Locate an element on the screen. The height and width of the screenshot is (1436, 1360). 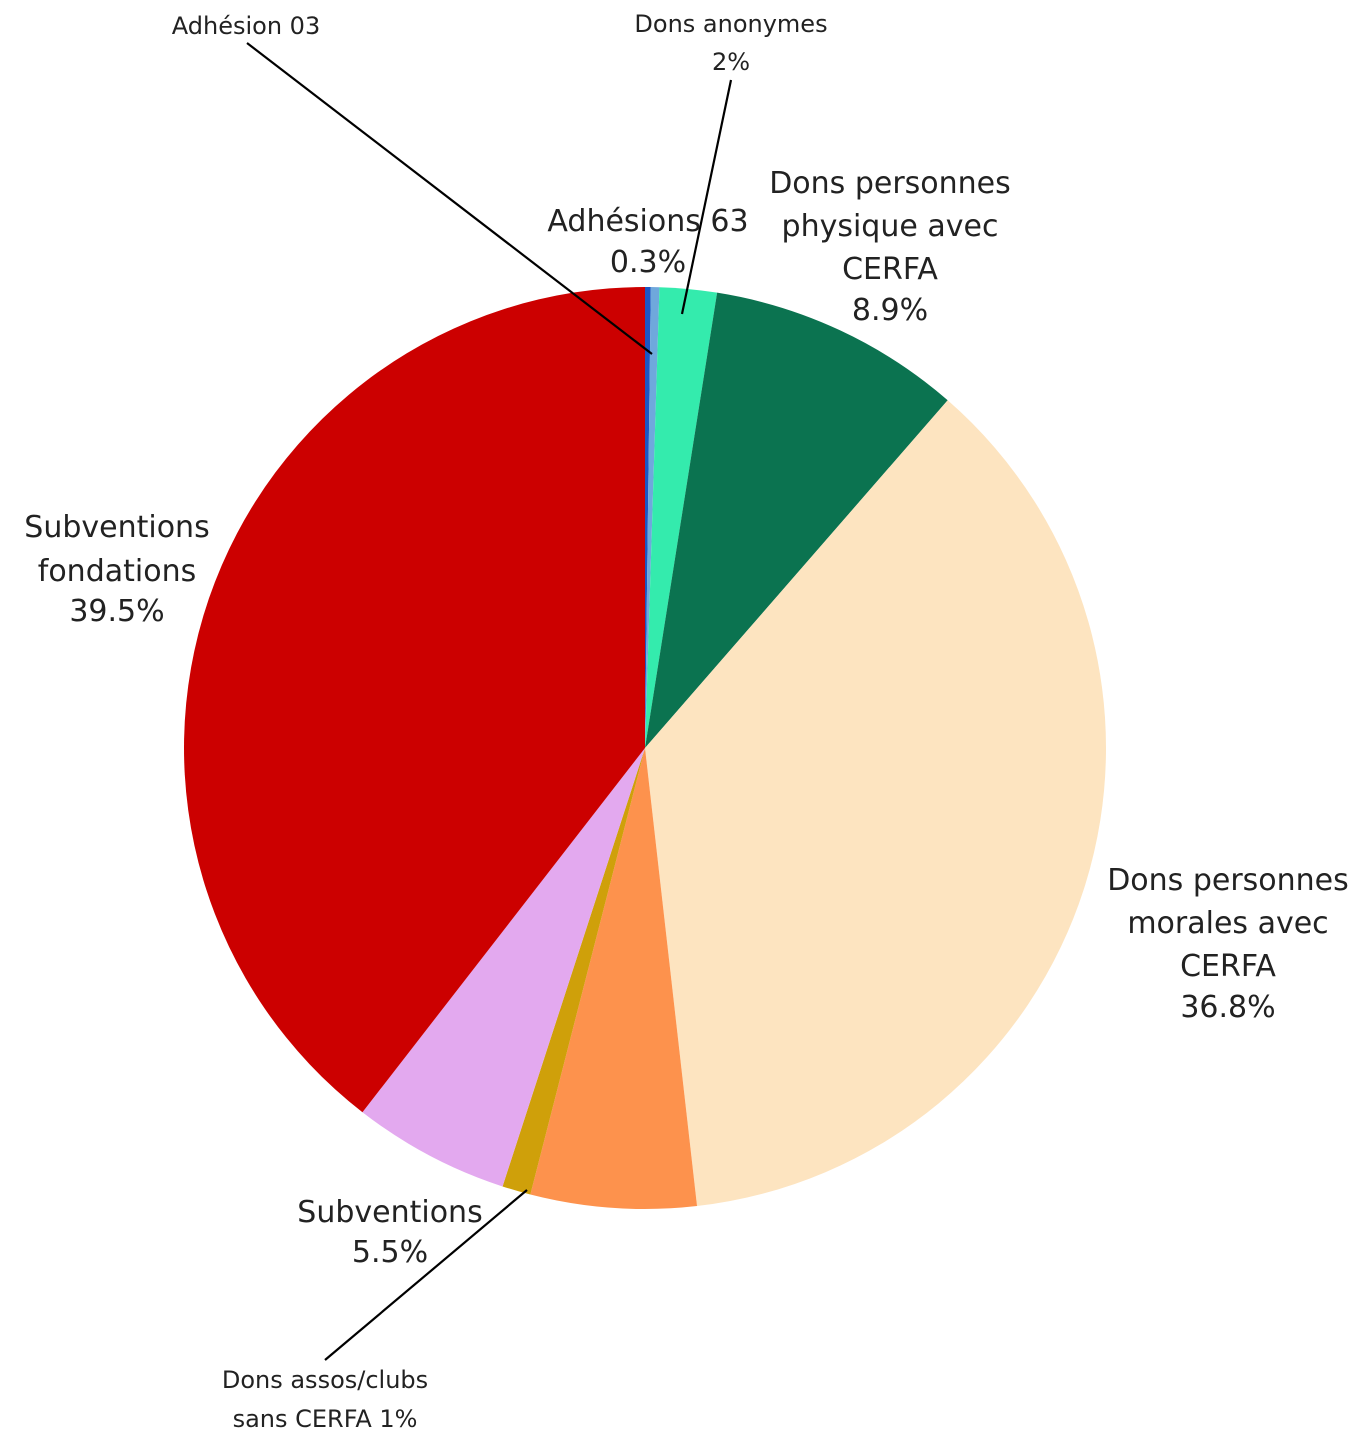
label-adhesion-03: Adhésion 03 is located at coordinates (246, 26).